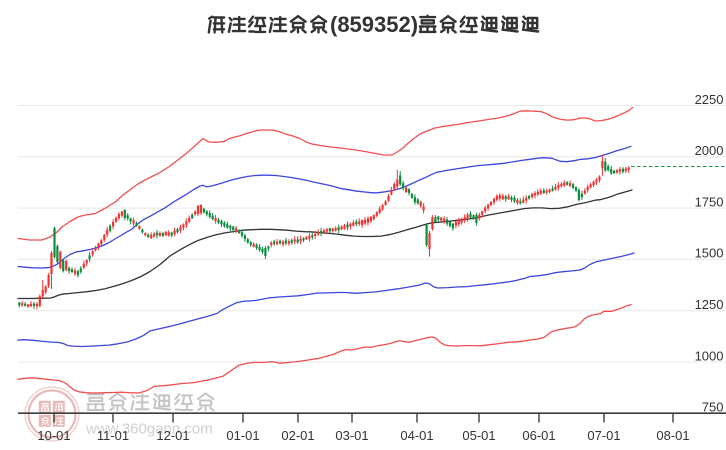  I want to click on svg-text: 1250, so click(709, 304).